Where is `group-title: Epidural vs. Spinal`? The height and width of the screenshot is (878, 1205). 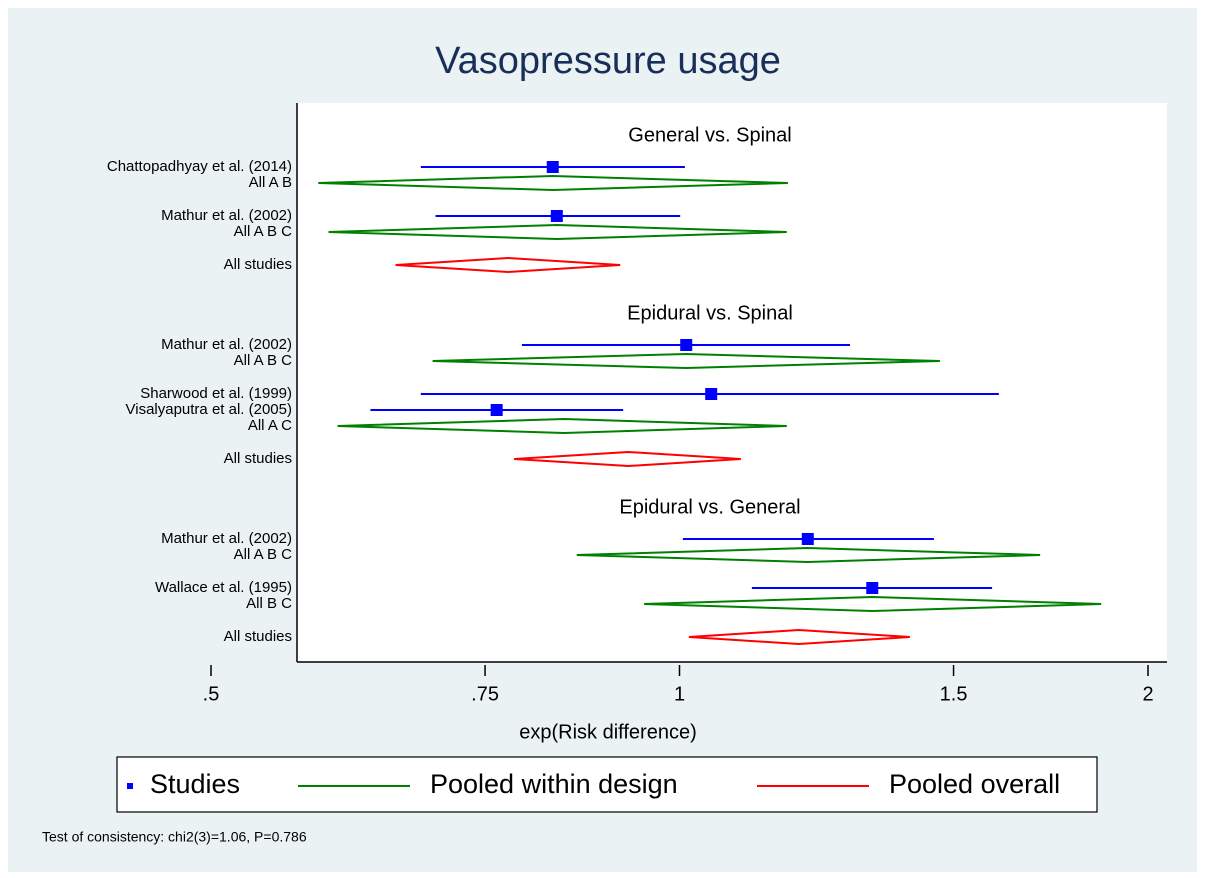 group-title: Epidural vs. Spinal is located at coordinates (710, 313).